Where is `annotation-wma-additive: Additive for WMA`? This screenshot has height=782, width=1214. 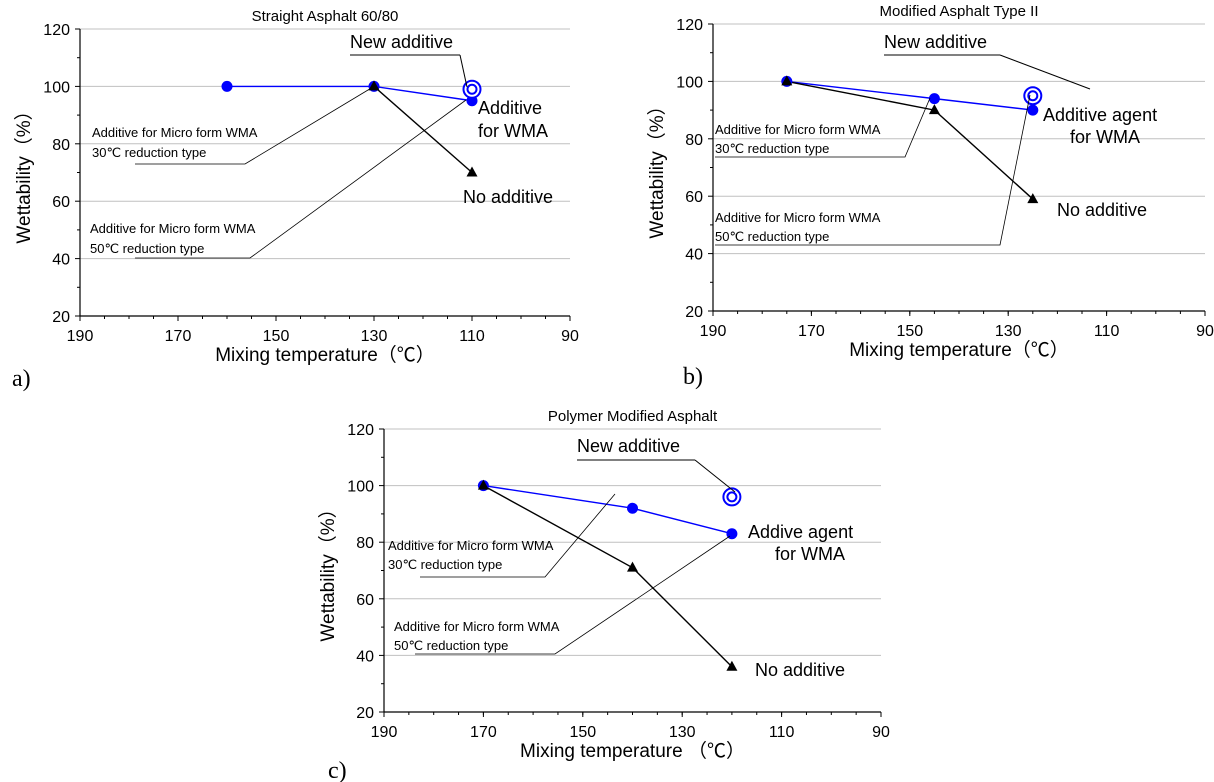
annotation-wma-additive: Additive for WMA is located at coordinates (513, 119).